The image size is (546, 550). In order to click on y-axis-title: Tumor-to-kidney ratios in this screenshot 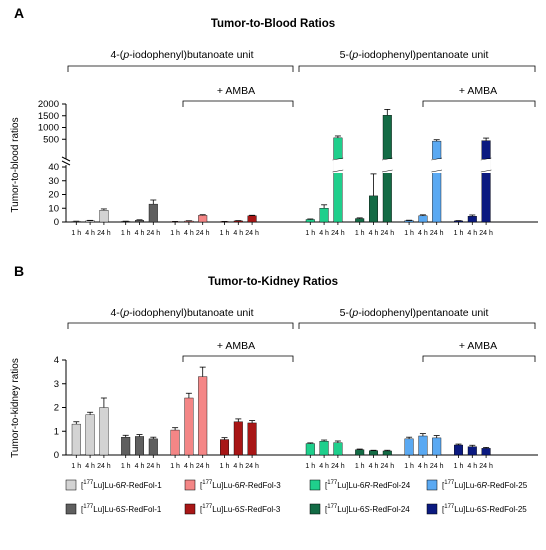, I will do `click(15, 408)`.